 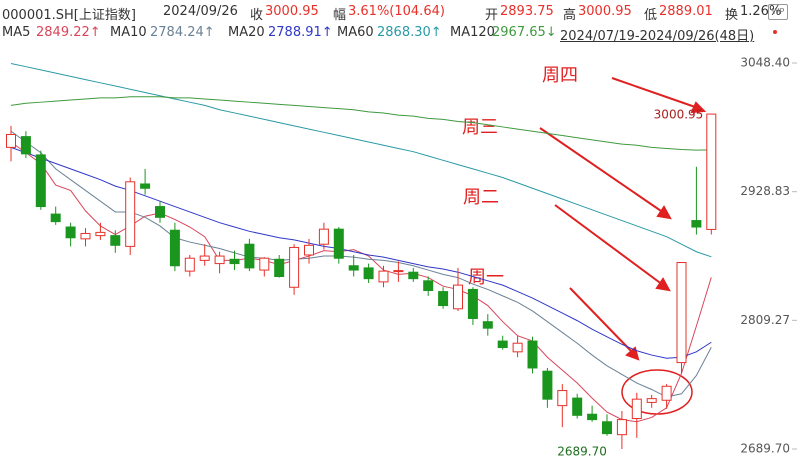 I want to click on y-tick-label: 3048.40, so click(x=765, y=63).